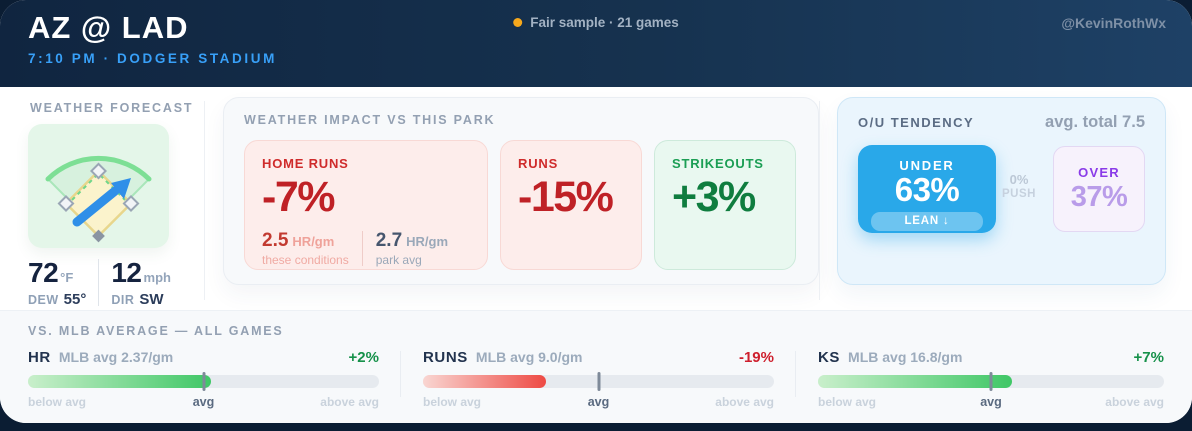  I want to click on dew-value: 55°, so click(75, 299).